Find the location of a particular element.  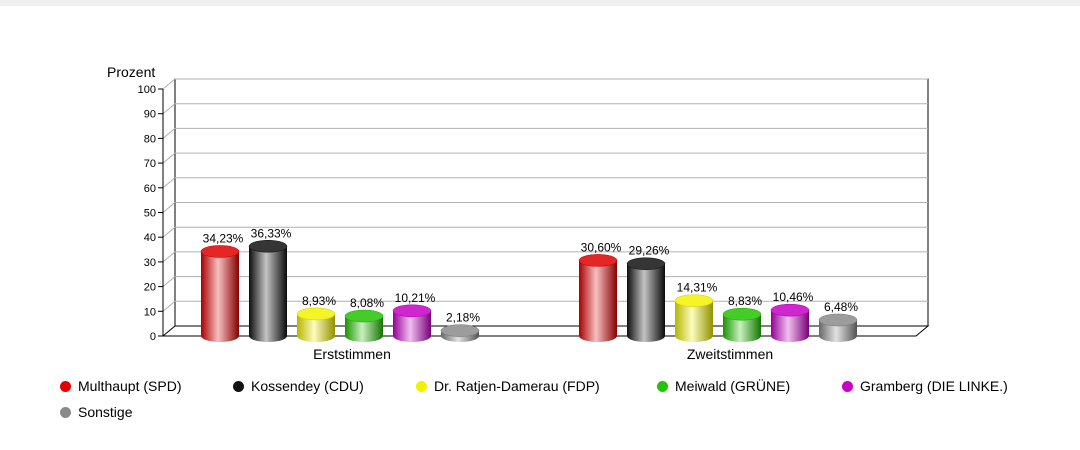

data-label: 29,26% is located at coordinates (649, 251).